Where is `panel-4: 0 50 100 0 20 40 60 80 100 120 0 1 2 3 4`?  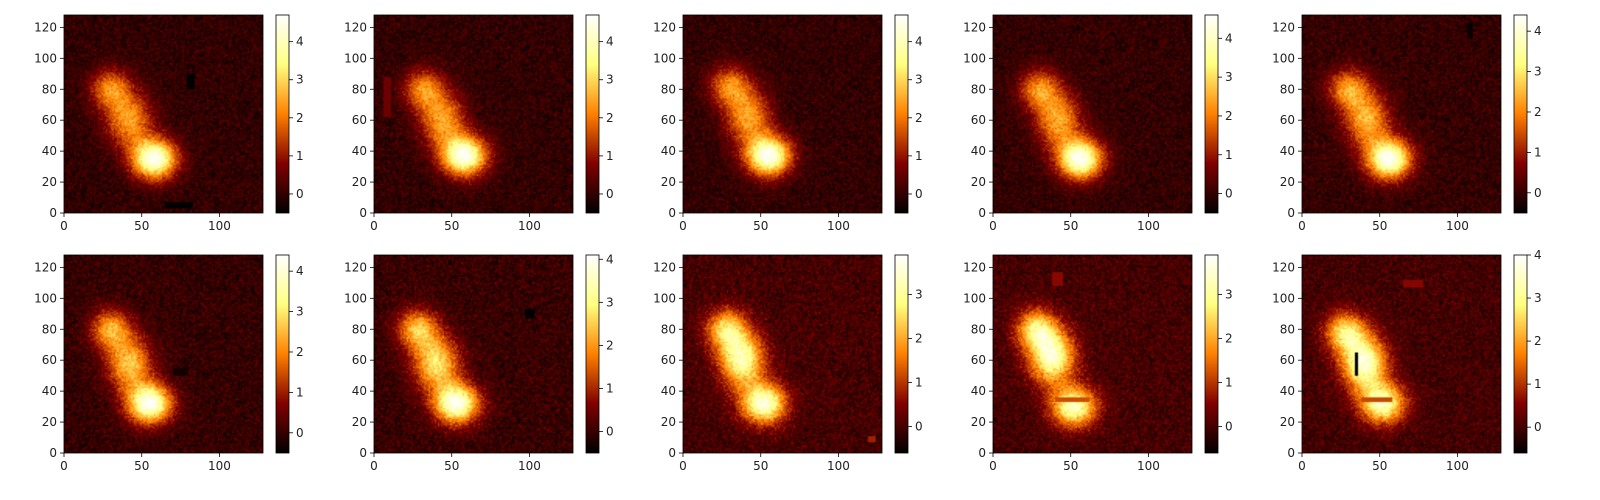 panel-4: 0 50 100 0 20 40 60 80 100 120 0 1 2 3 4 is located at coordinates (1098, 123).